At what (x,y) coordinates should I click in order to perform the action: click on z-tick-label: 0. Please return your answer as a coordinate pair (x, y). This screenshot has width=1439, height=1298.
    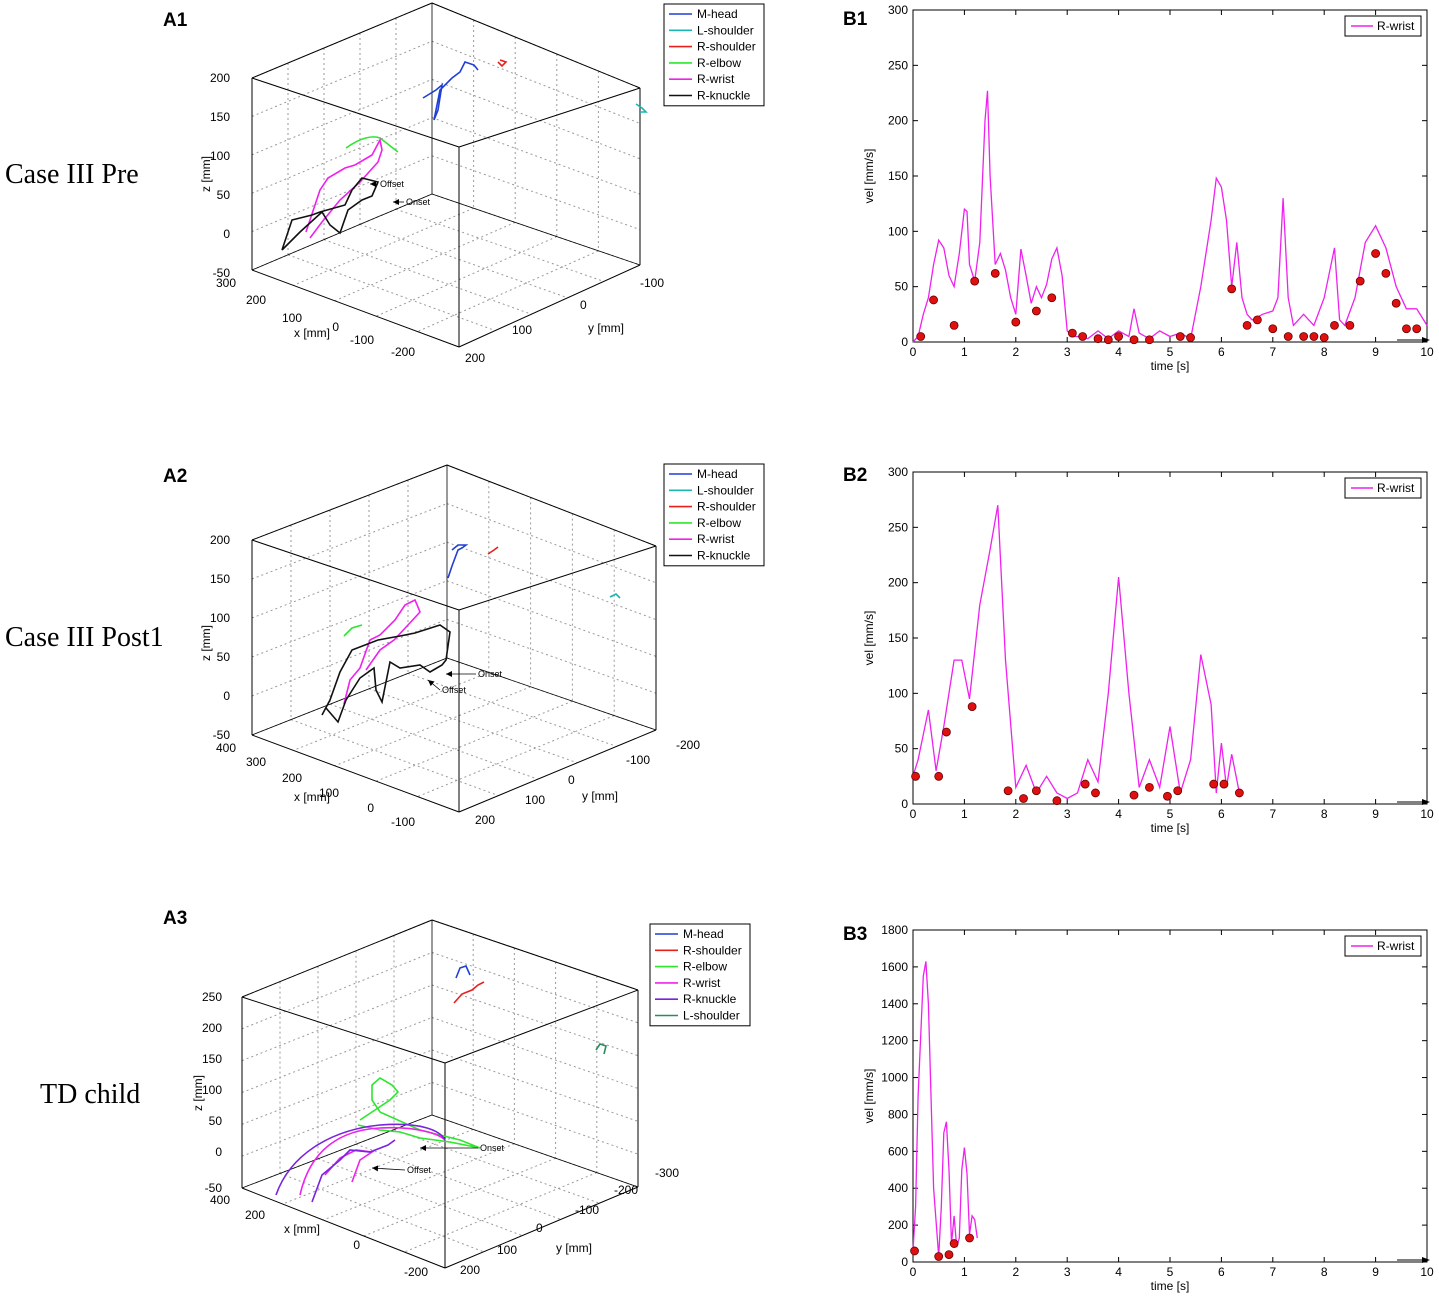
    Looking at the image, I should click on (218, 1152).